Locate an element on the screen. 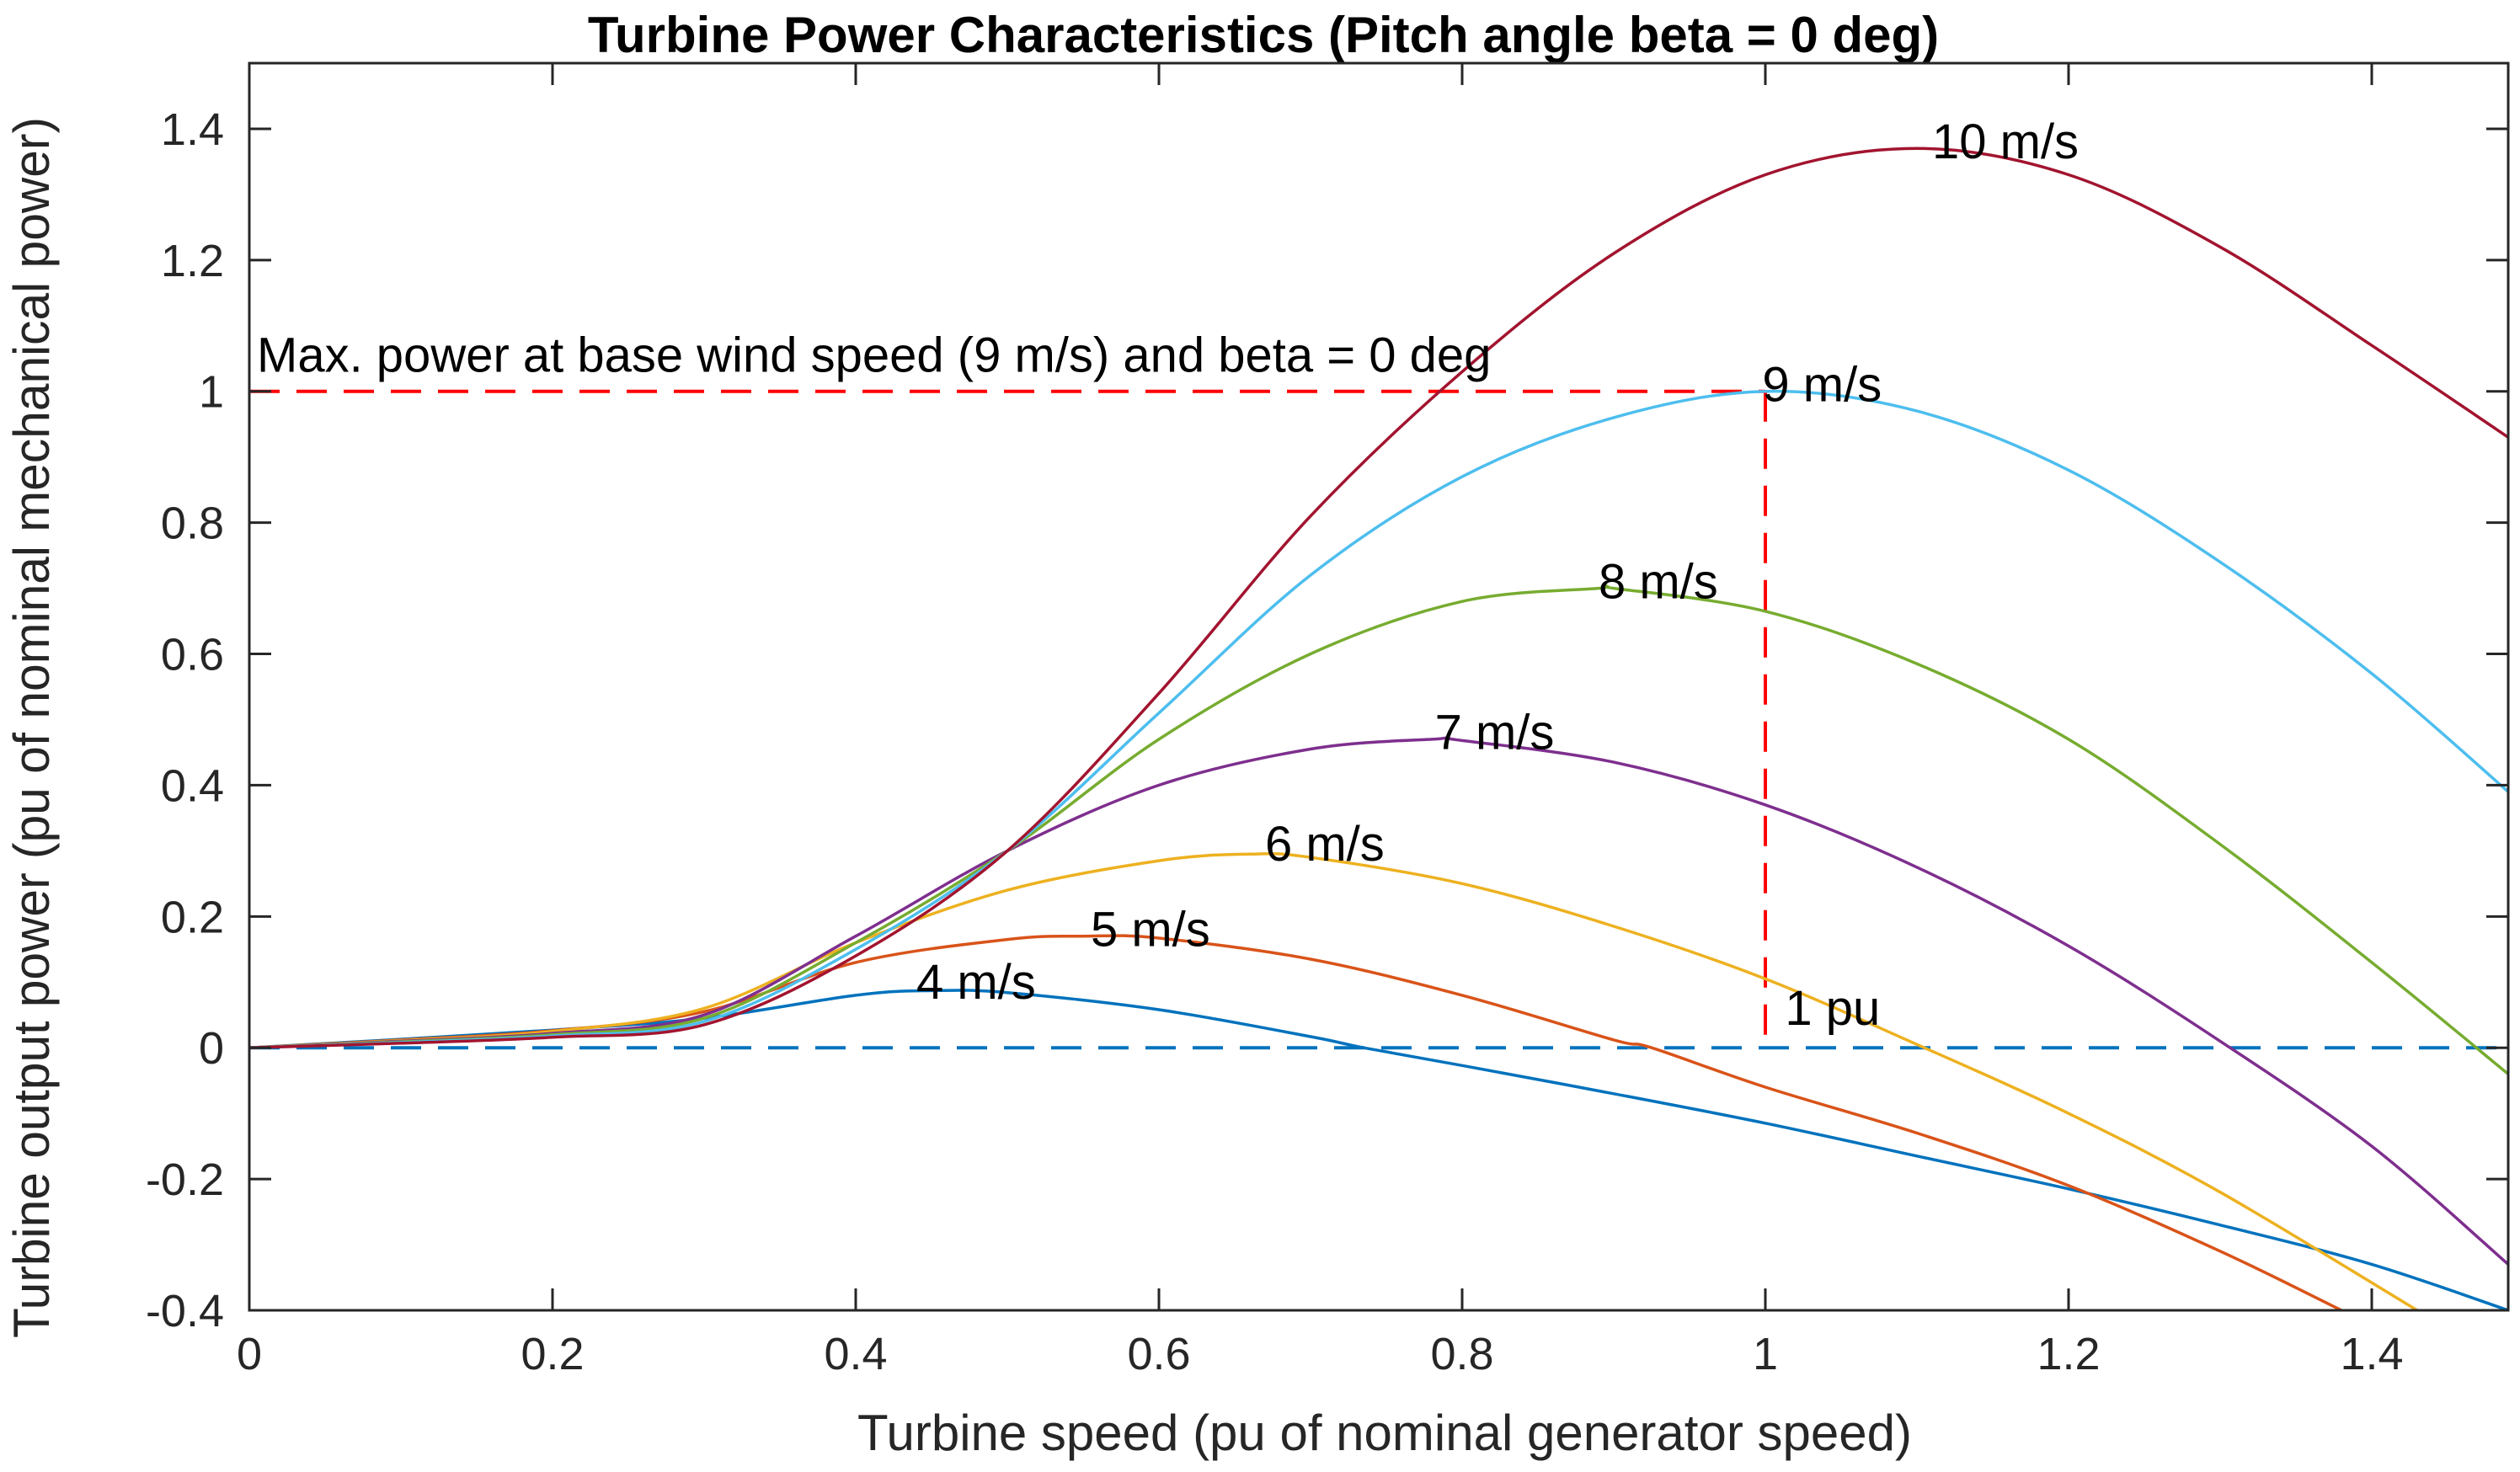 The width and height of the screenshot is (2520, 1472). x-tick-label: 0.8 is located at coordinates (1461, 1354).